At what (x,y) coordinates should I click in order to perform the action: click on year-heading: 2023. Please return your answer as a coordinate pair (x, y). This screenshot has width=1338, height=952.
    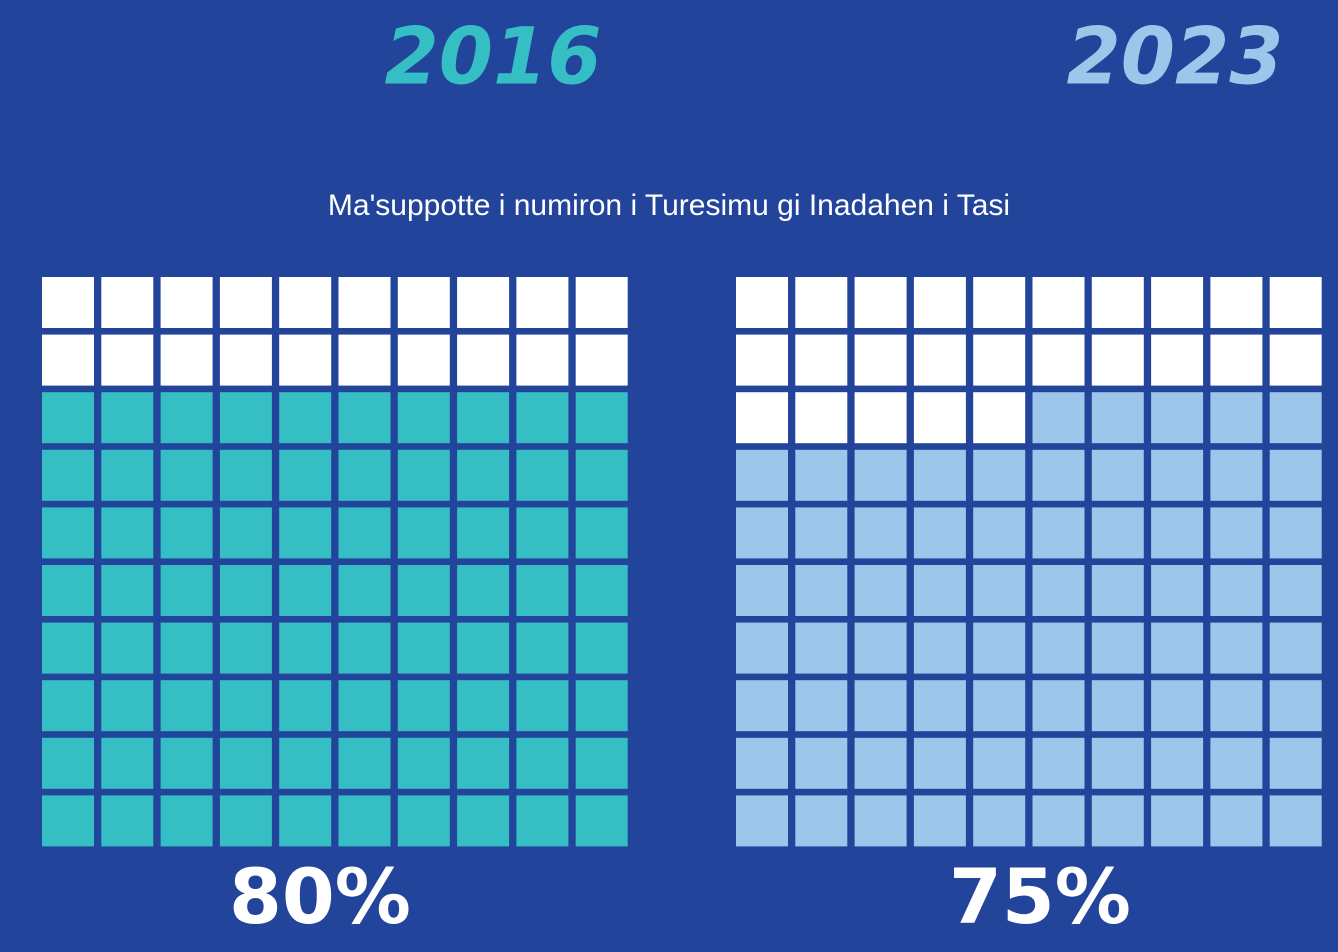
    Looking at the image, I should click on (1174, 57).